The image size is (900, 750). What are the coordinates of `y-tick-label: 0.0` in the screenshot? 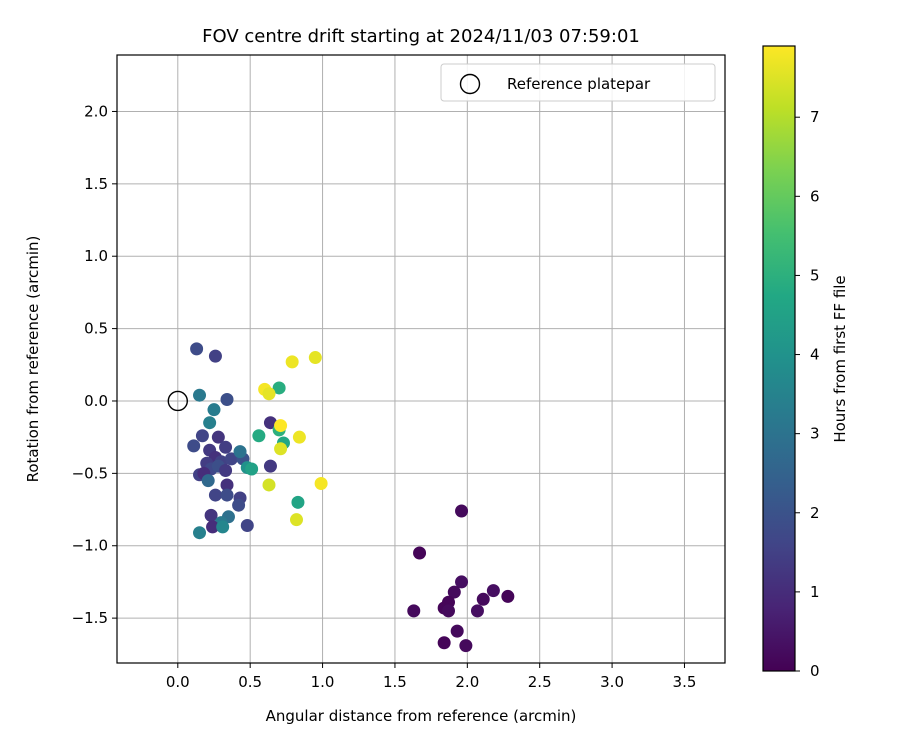 It's located at (96, 401).